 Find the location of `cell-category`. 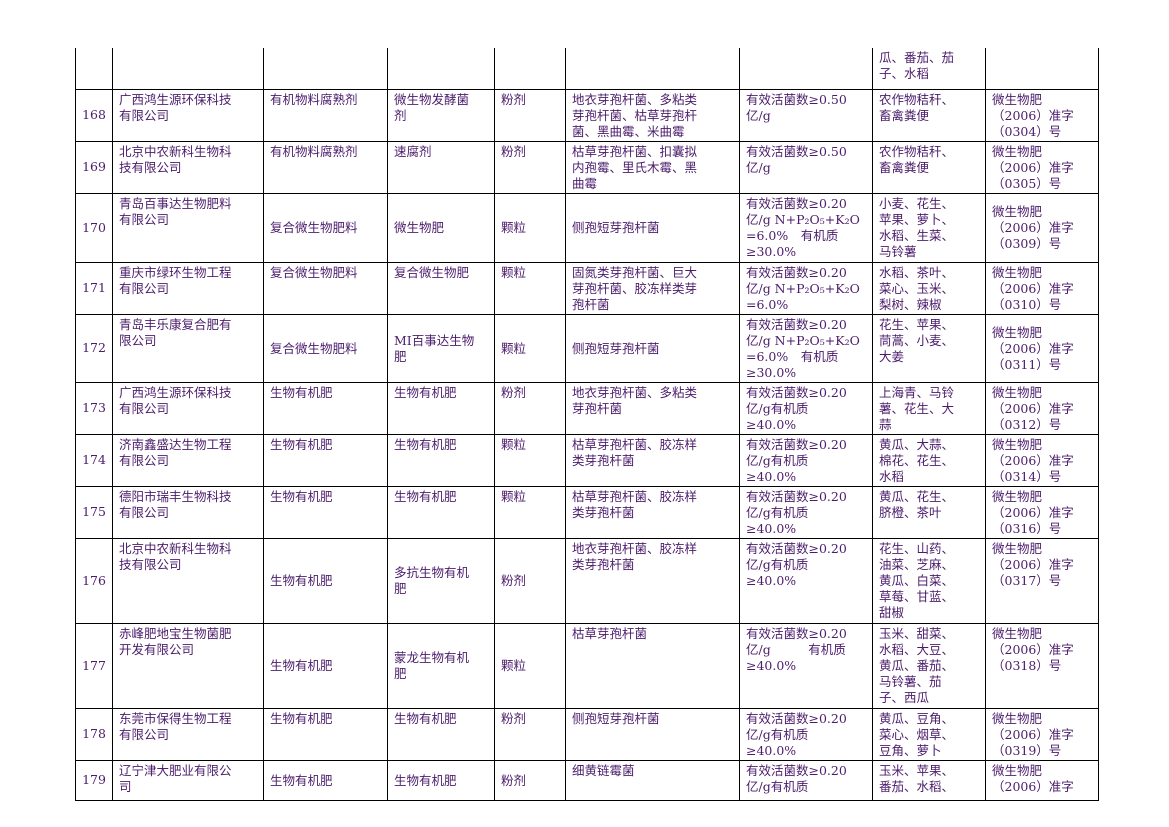

cell-category is located at coordinates (325, 69).